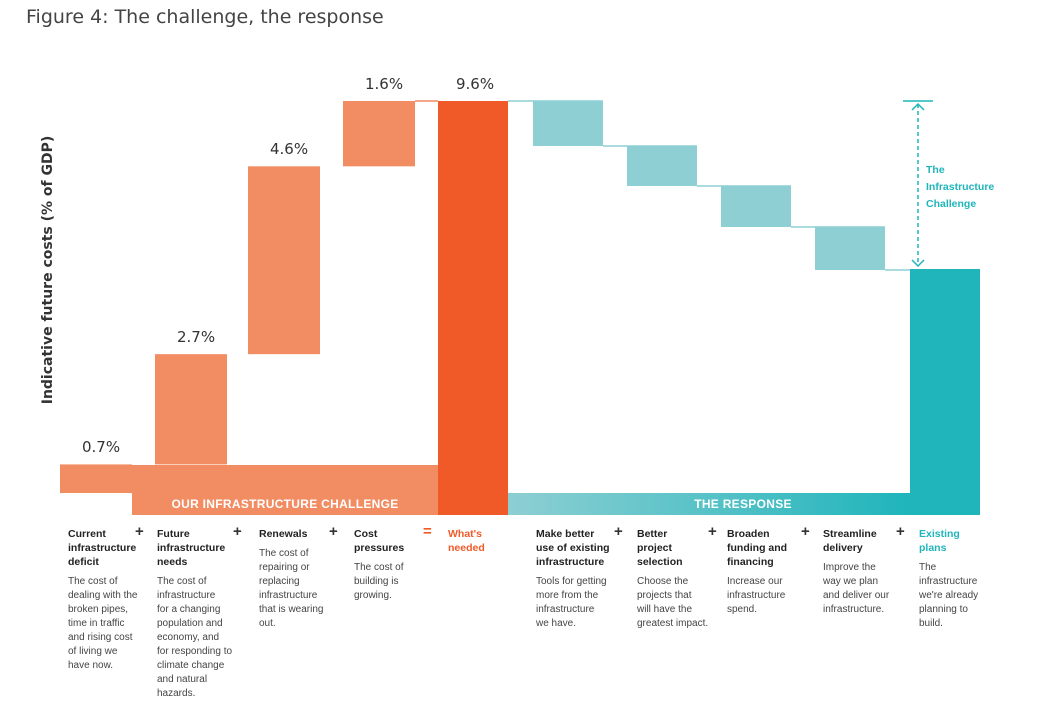 This screenshot has height=716, width=1050. I want to click on heading-line: needed, so click(466, 548).